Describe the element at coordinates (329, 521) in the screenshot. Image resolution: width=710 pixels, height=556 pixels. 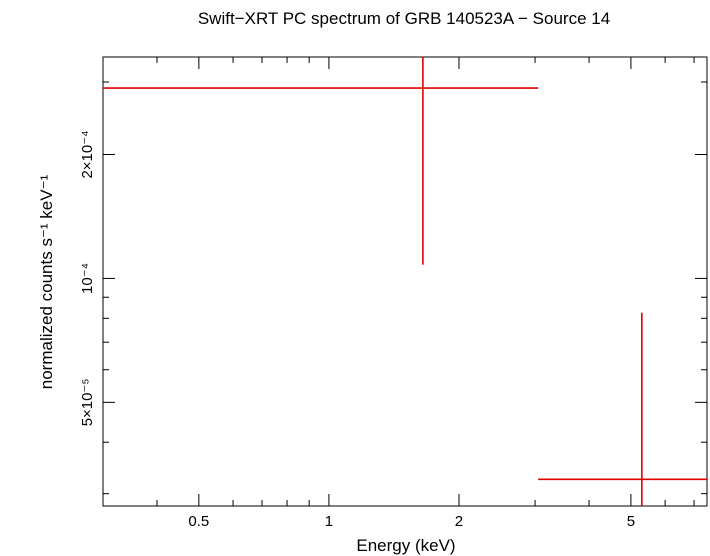
I see `x-tick-label: 1` at that location.